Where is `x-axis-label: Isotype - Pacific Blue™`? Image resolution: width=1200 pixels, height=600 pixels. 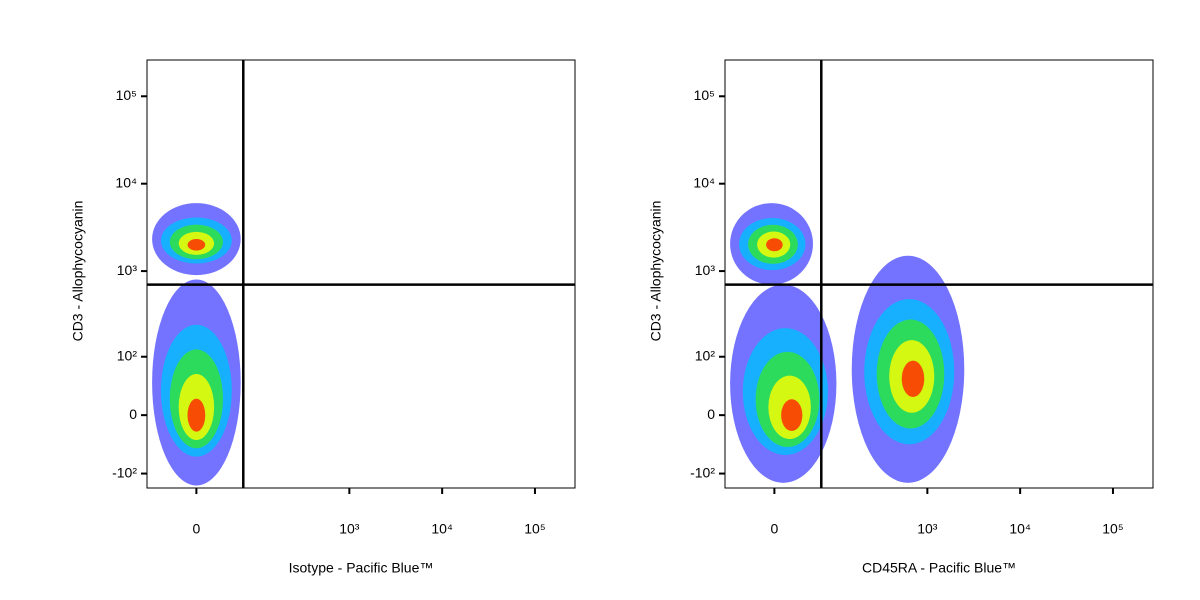 x-axis-label: Isotype - Pacific Blue™ is located at coordinates (361, 568).